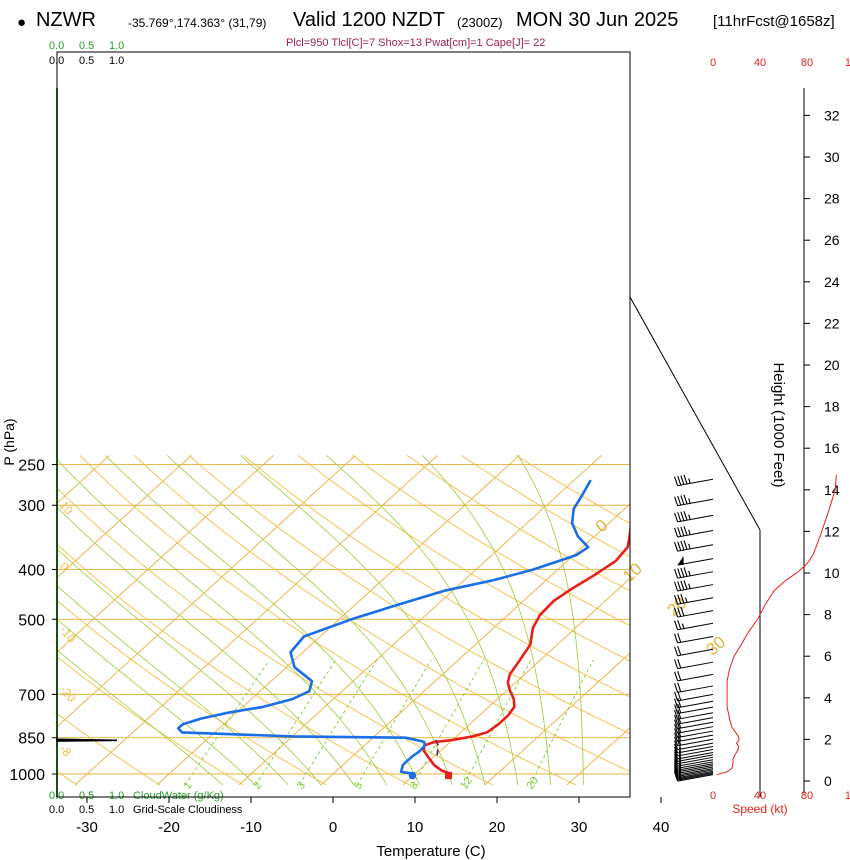 This screenshot has height=860, width=850. Describe the element at coordinates (87, 827) in the screenshot. I see `x-tick-label: -30` at that location.